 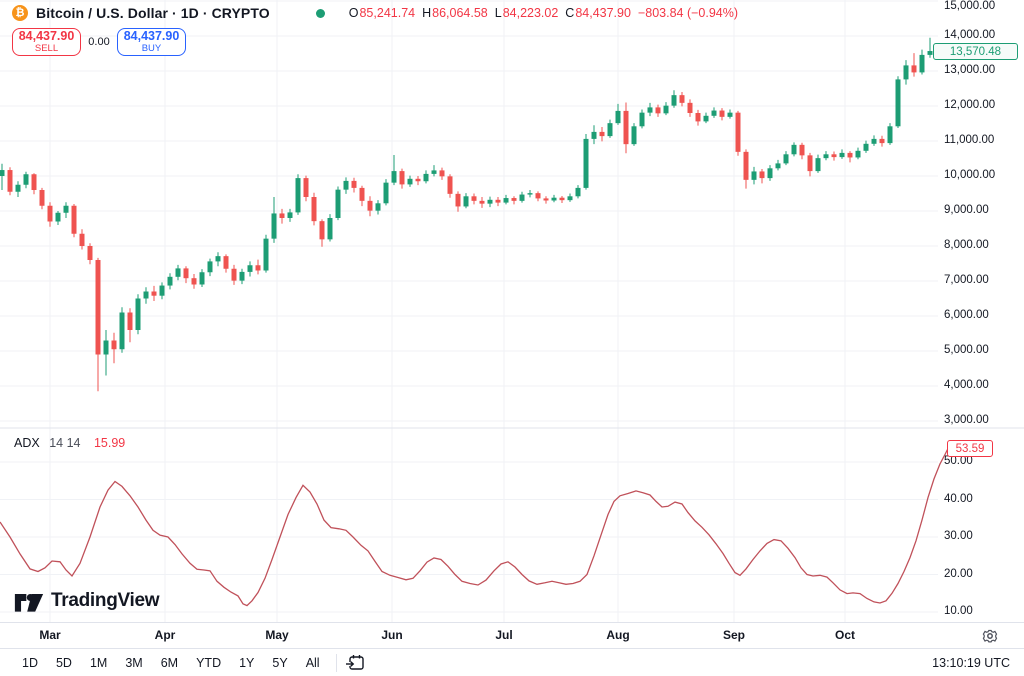 I want to click on indicator-name: ADX, so click(x=27, y=443).